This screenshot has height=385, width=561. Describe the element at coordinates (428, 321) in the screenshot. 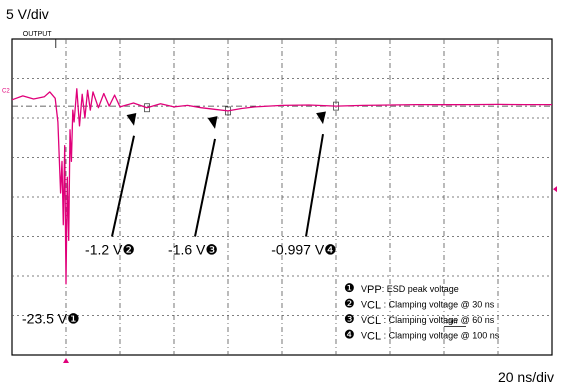

I see `legend-item-text: VCL : Clamping voltage @ 60 ns` at that location.